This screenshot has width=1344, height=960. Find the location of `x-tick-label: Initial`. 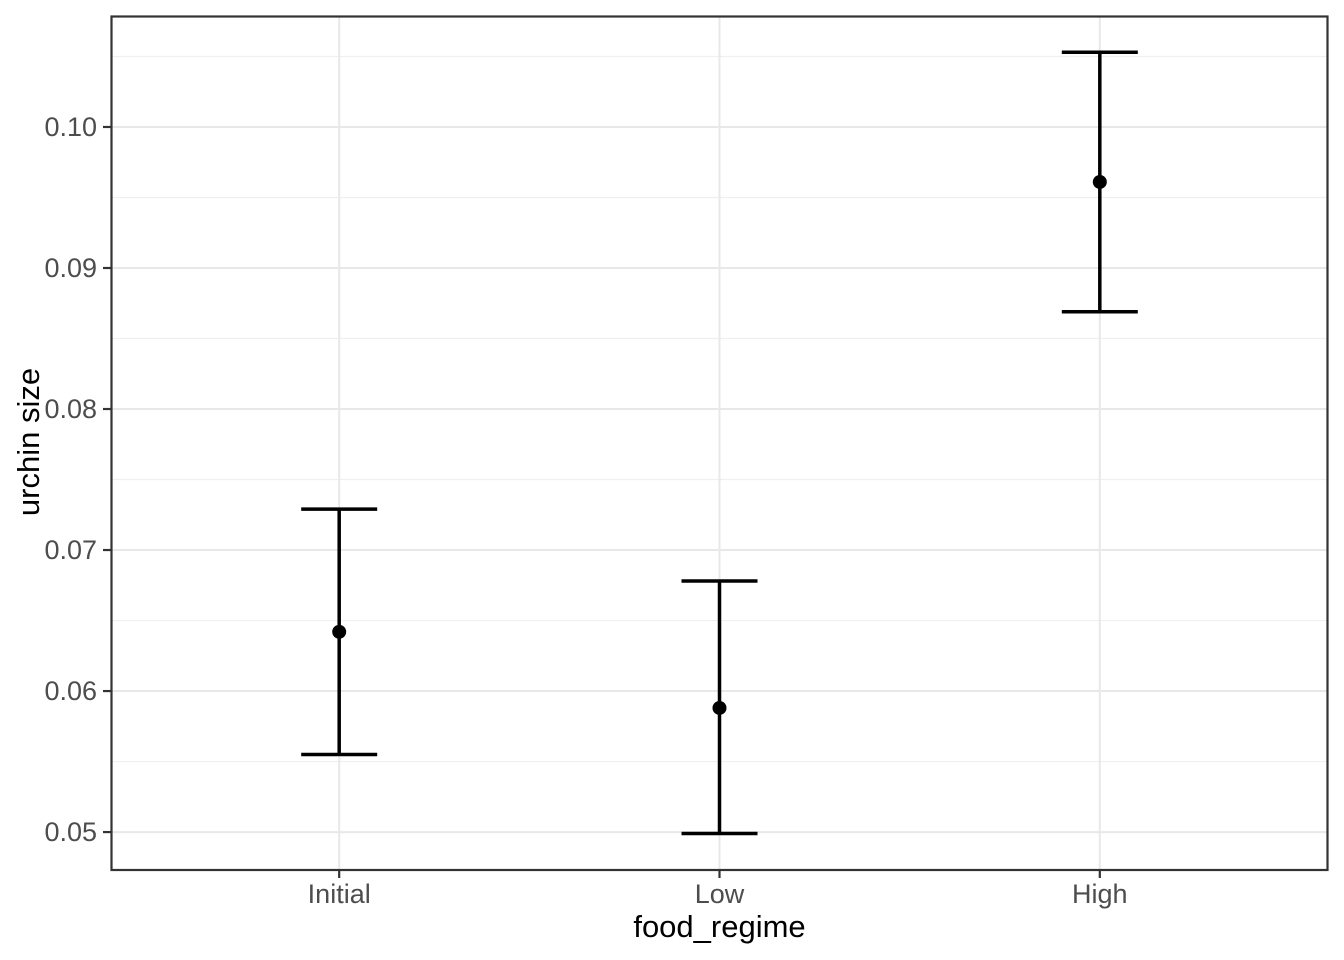

x-tick-label: Initial is located at coordinates (339, 894).